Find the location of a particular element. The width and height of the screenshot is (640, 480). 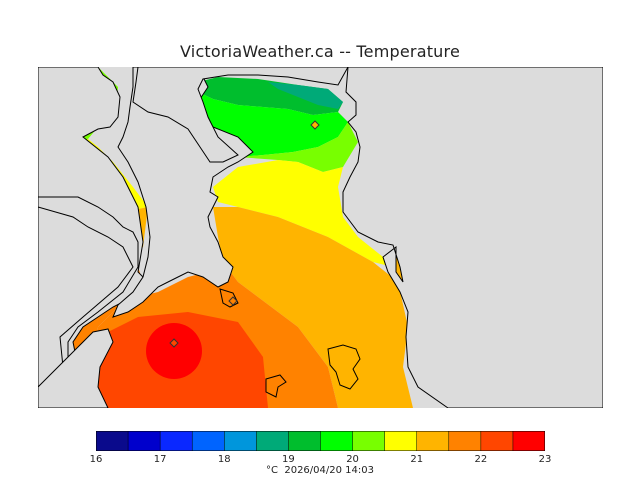

temp-peak-core is located at coordinates (174, 351).